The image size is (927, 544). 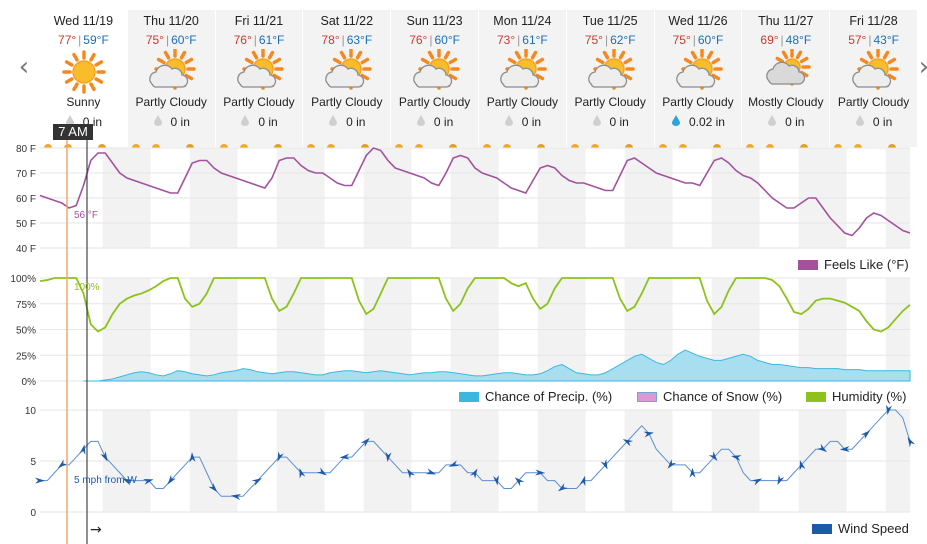 What do you see at coordinates (853, 264) in the screenshot?
I see `legend-feels-like: Feels Like (°F)` at bounding box center [853, 264].